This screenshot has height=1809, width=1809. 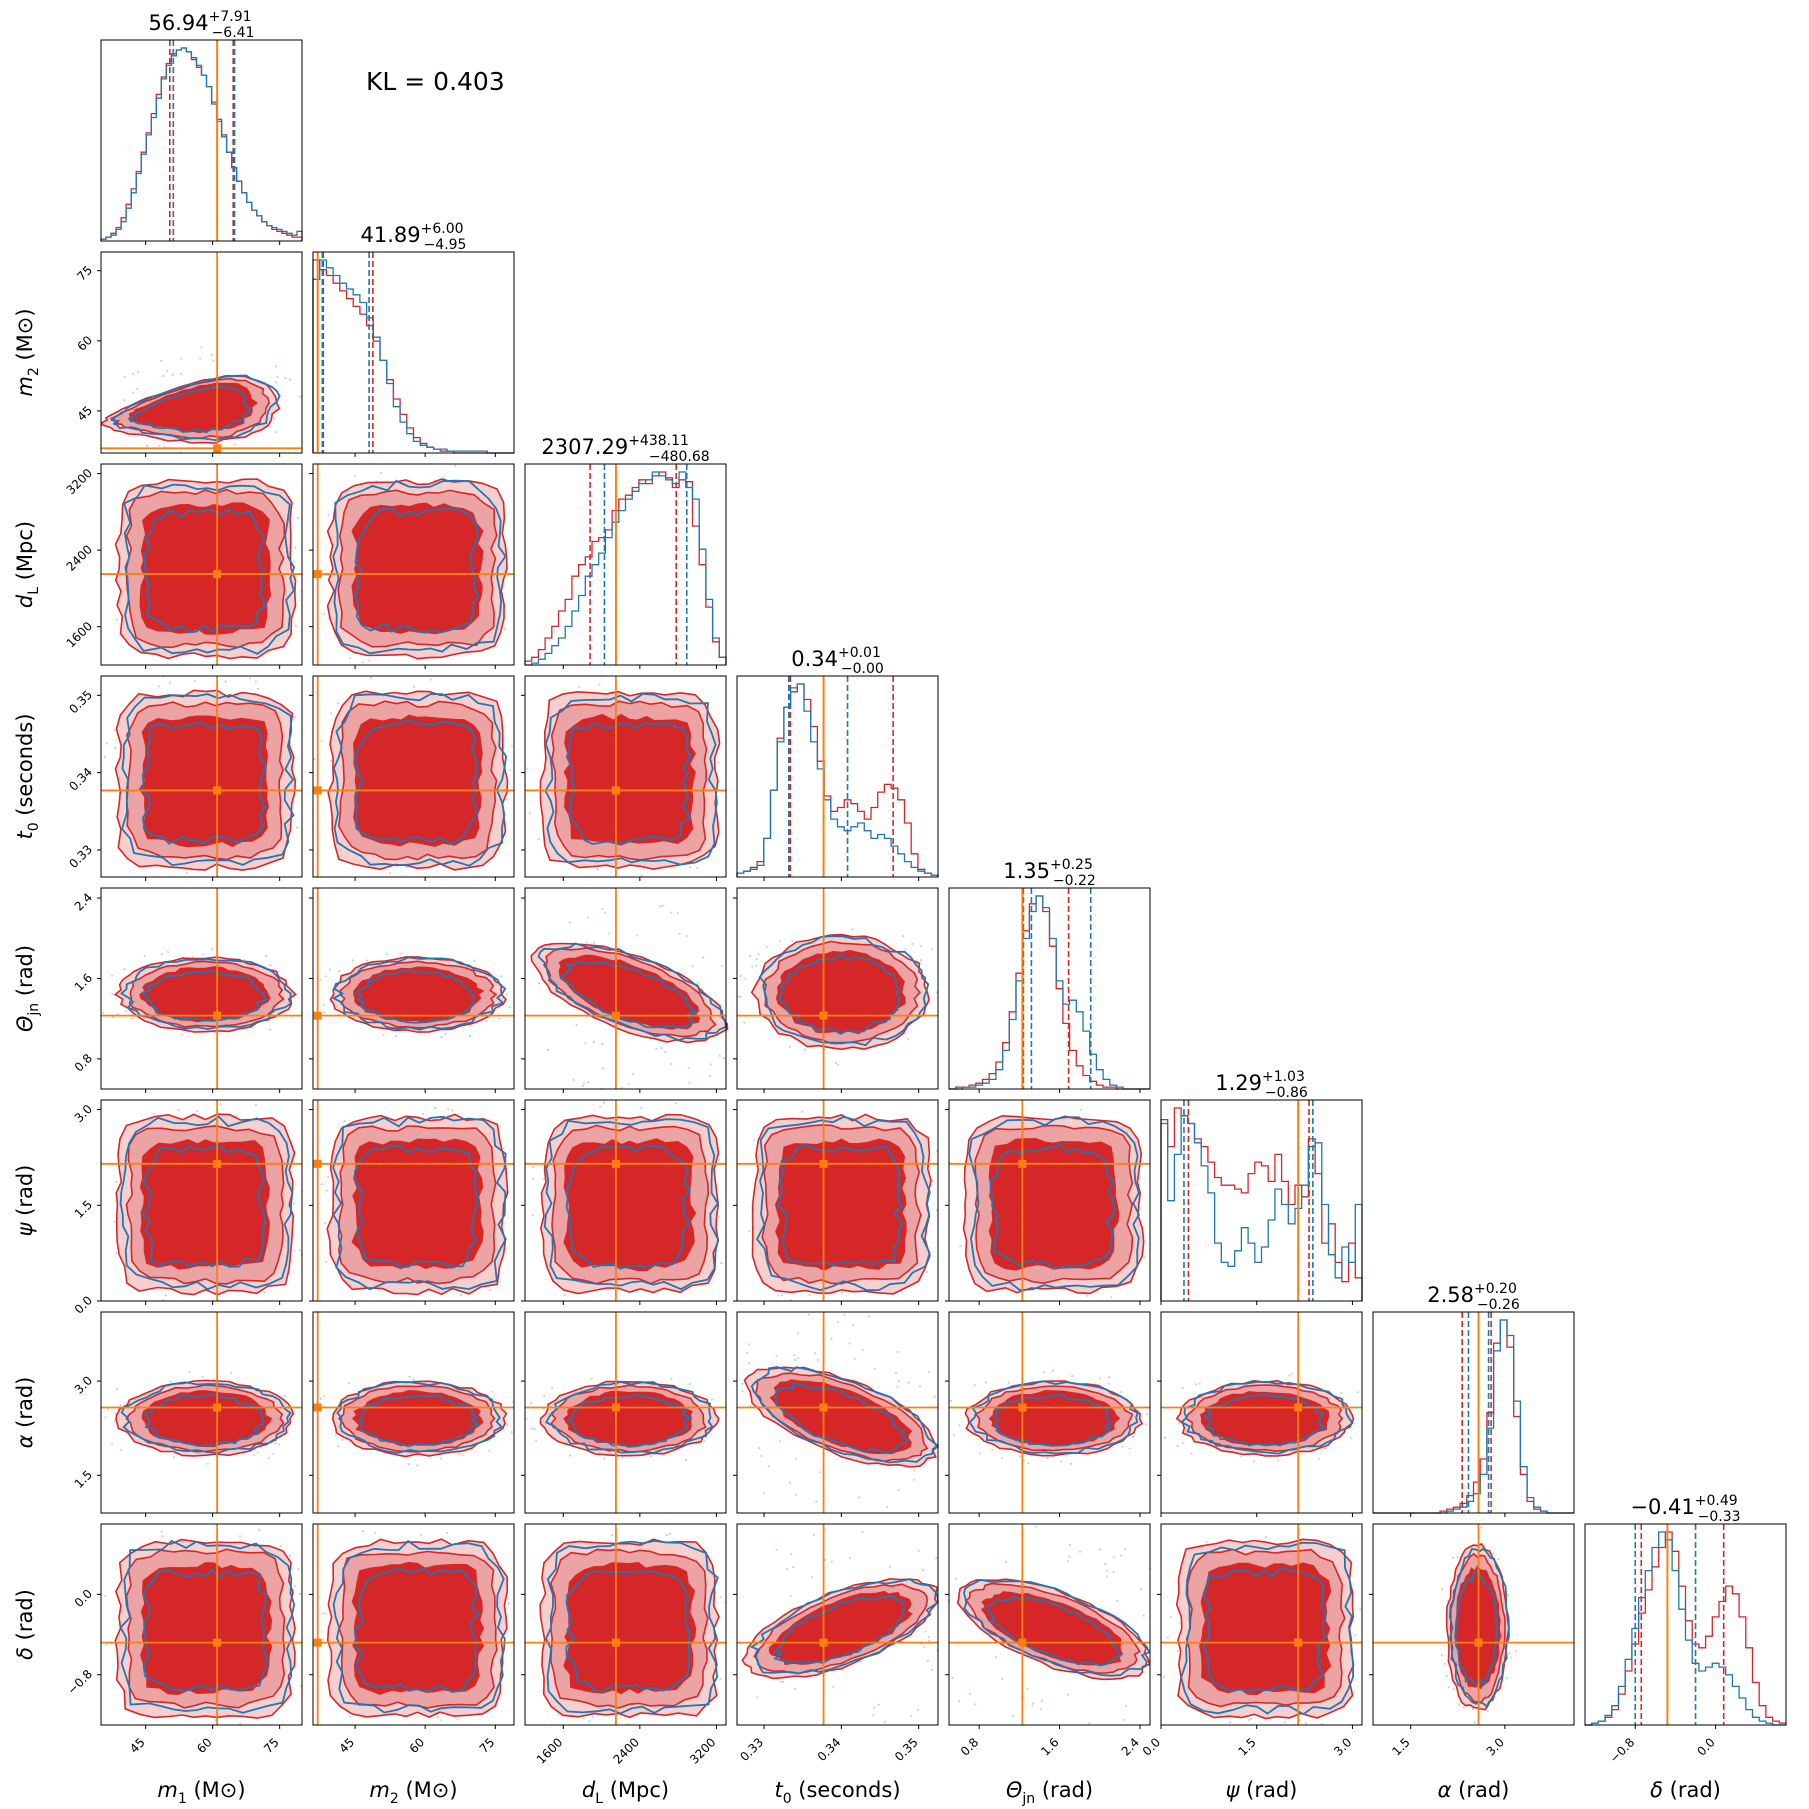 I want to click on y-tick-label: 1.5, so click(x=83, y=1209).